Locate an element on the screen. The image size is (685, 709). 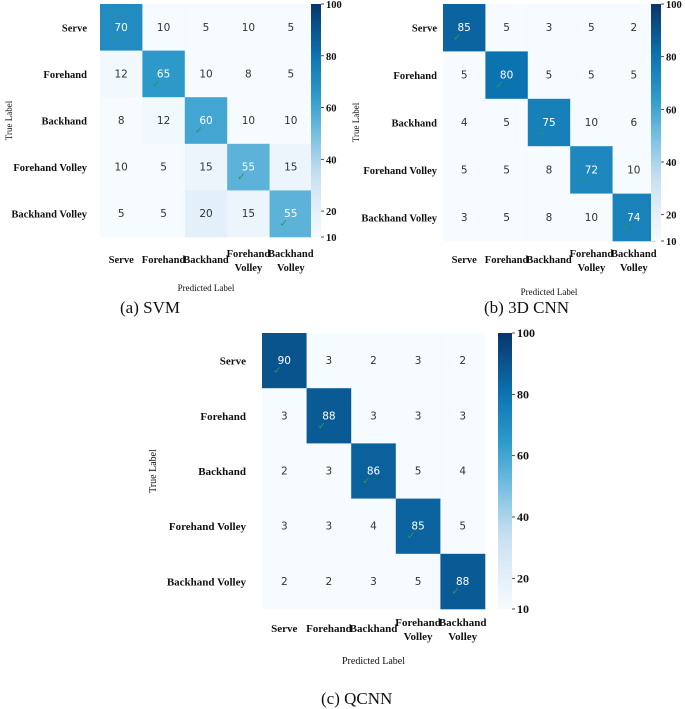
subfigure-caption: (a) SVM is located at coordinates (150, 307).